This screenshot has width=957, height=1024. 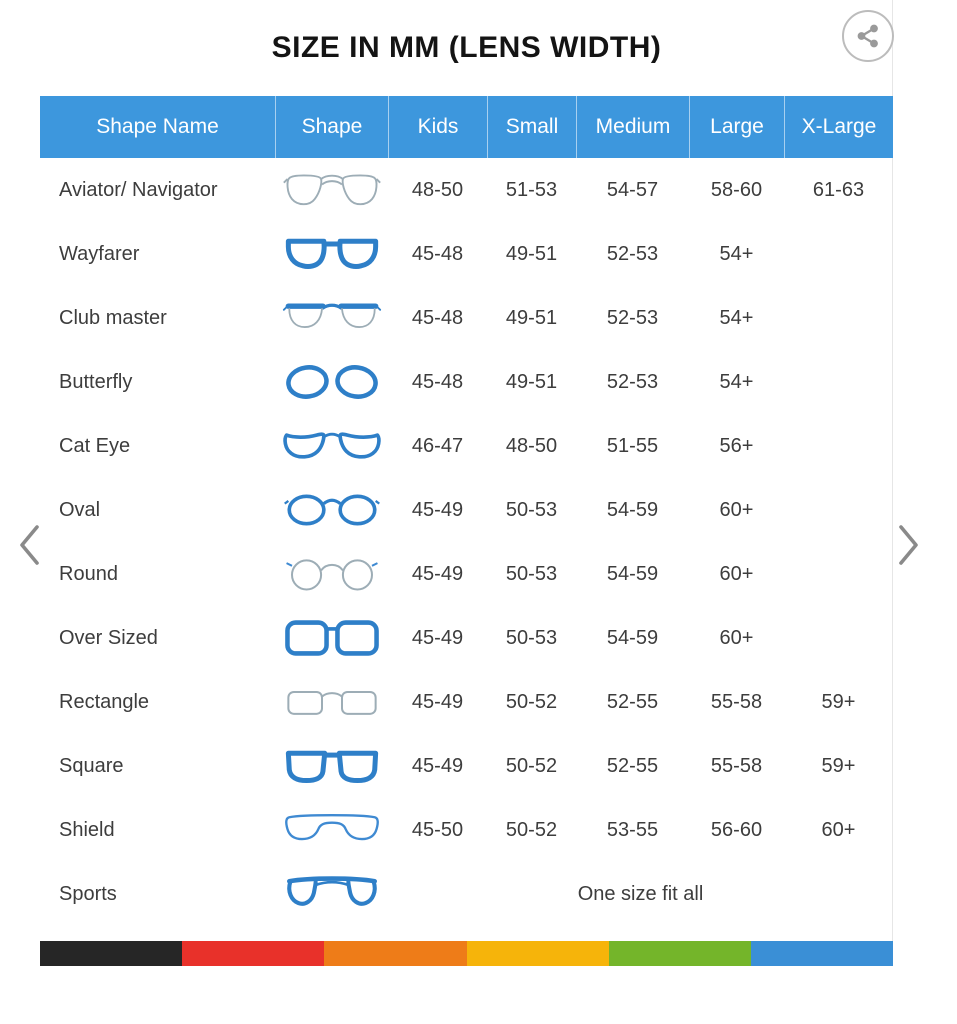 What do you see at coordinates (531, 189) in the screenshot?
I see `size-cell-small: 51-53` at bounding box center [531, 189].